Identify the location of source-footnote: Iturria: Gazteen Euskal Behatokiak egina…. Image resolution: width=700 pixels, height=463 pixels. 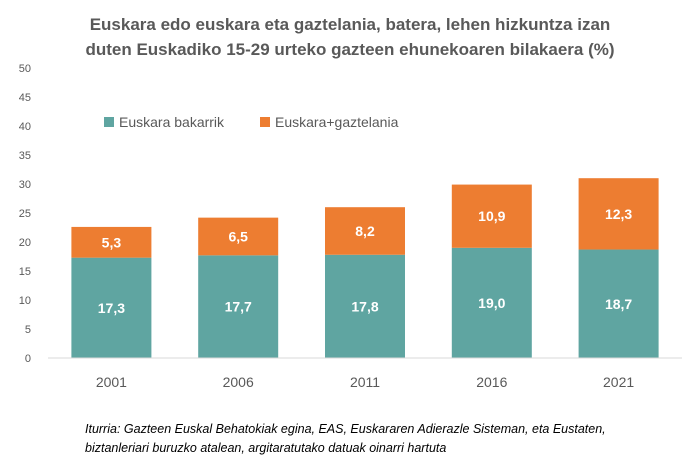
(390, 439).